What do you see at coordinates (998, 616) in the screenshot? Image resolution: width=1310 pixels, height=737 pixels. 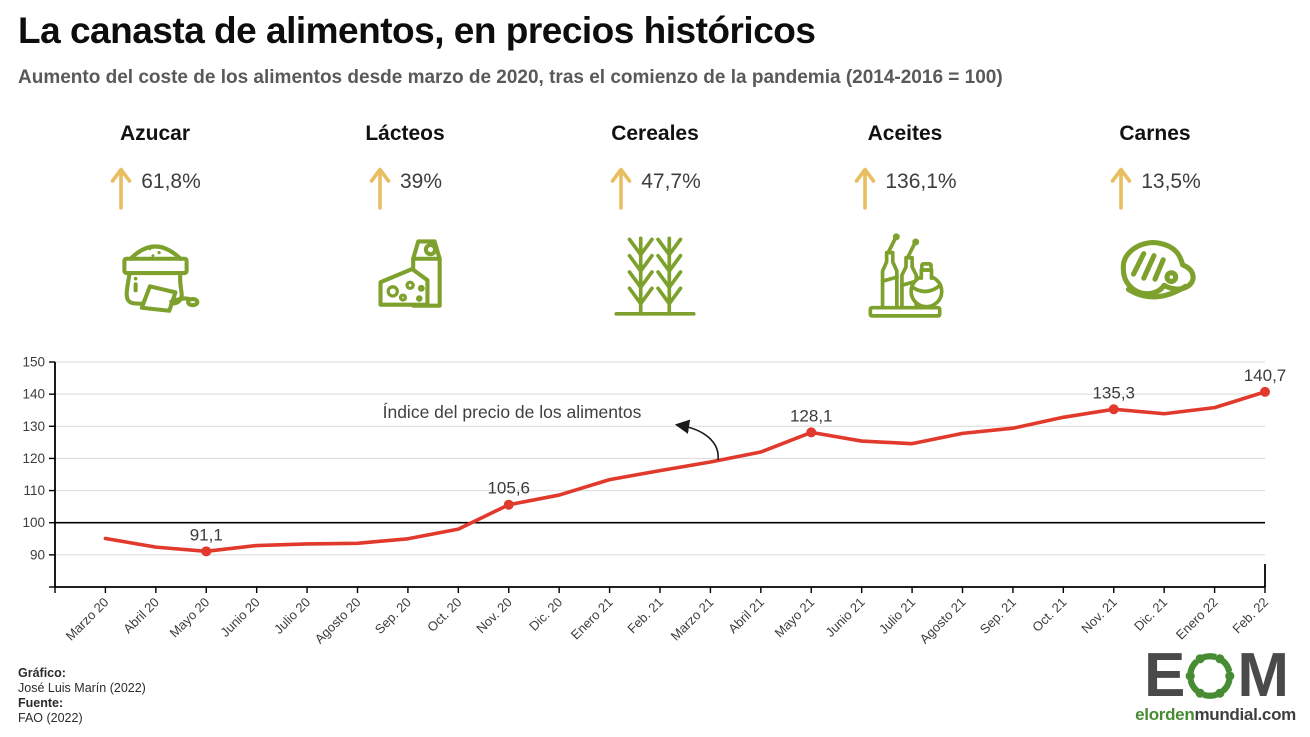 I see `x-axis-label: Sep. 21` at bounding box center [998, 616].